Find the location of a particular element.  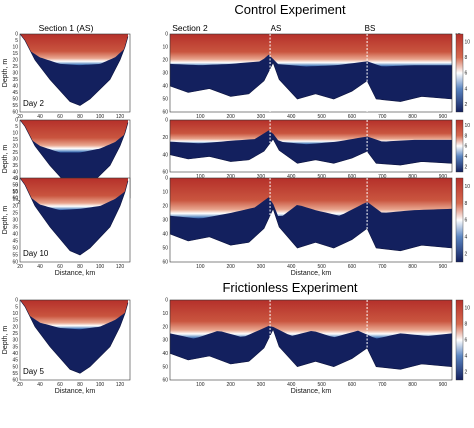

x-tick-label: 120 is located at coordinates (120, 267).